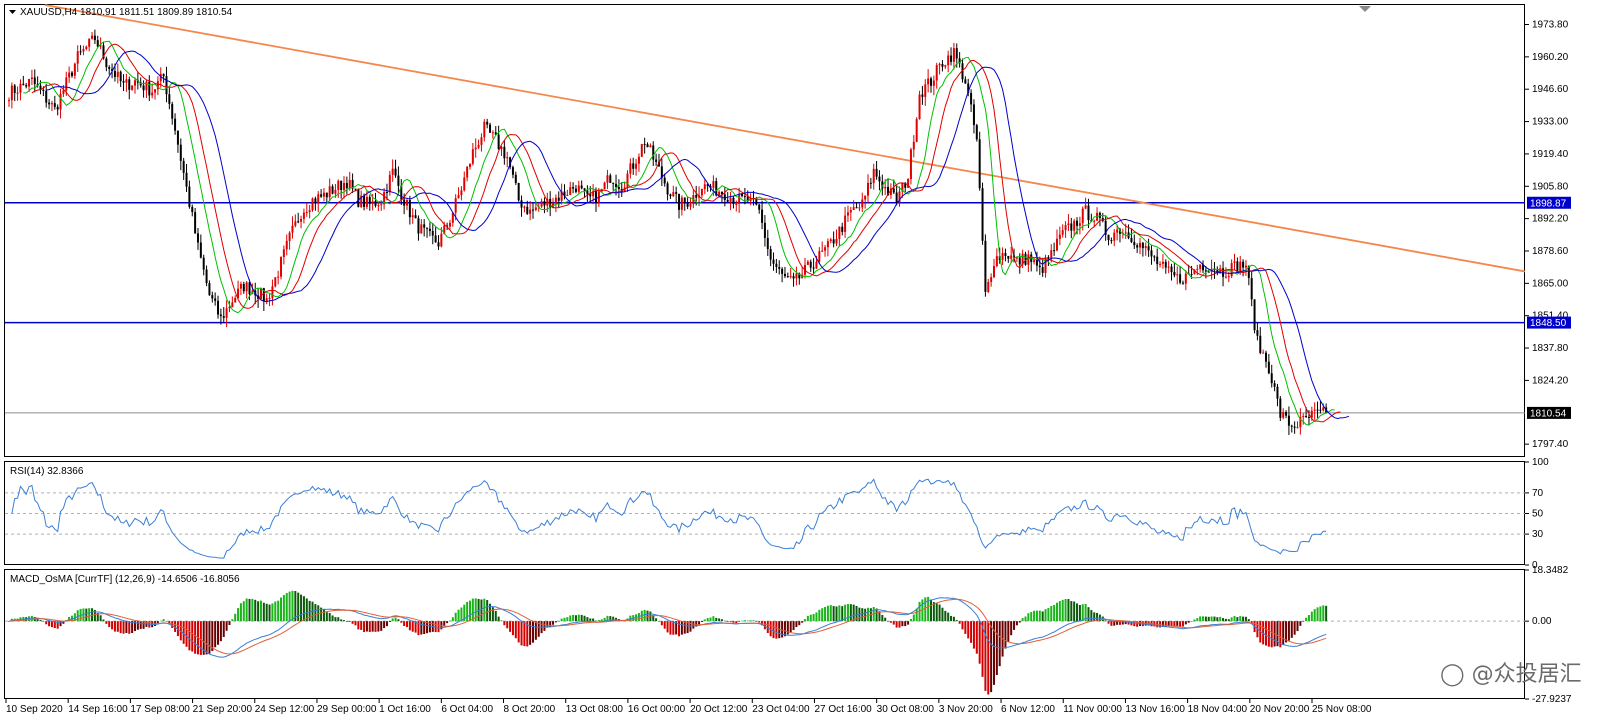  I want to click on macd-axis-label: 0.00, so click(1542, 621).